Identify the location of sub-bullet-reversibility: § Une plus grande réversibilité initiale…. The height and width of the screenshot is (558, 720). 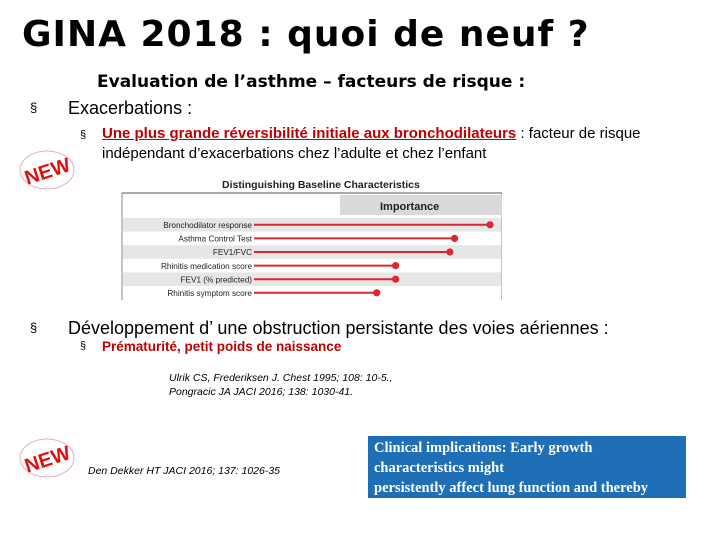
(391, 144).